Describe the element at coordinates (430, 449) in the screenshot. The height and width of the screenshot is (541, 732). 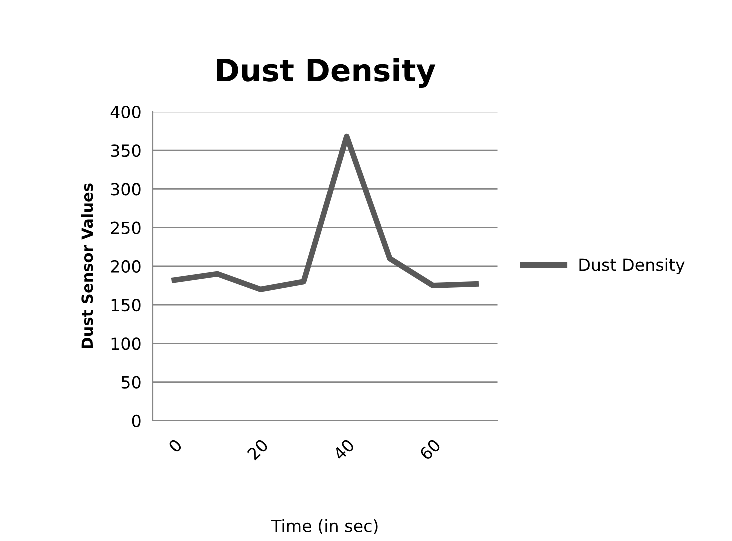
I see `x-tick-label: 60` at that location.